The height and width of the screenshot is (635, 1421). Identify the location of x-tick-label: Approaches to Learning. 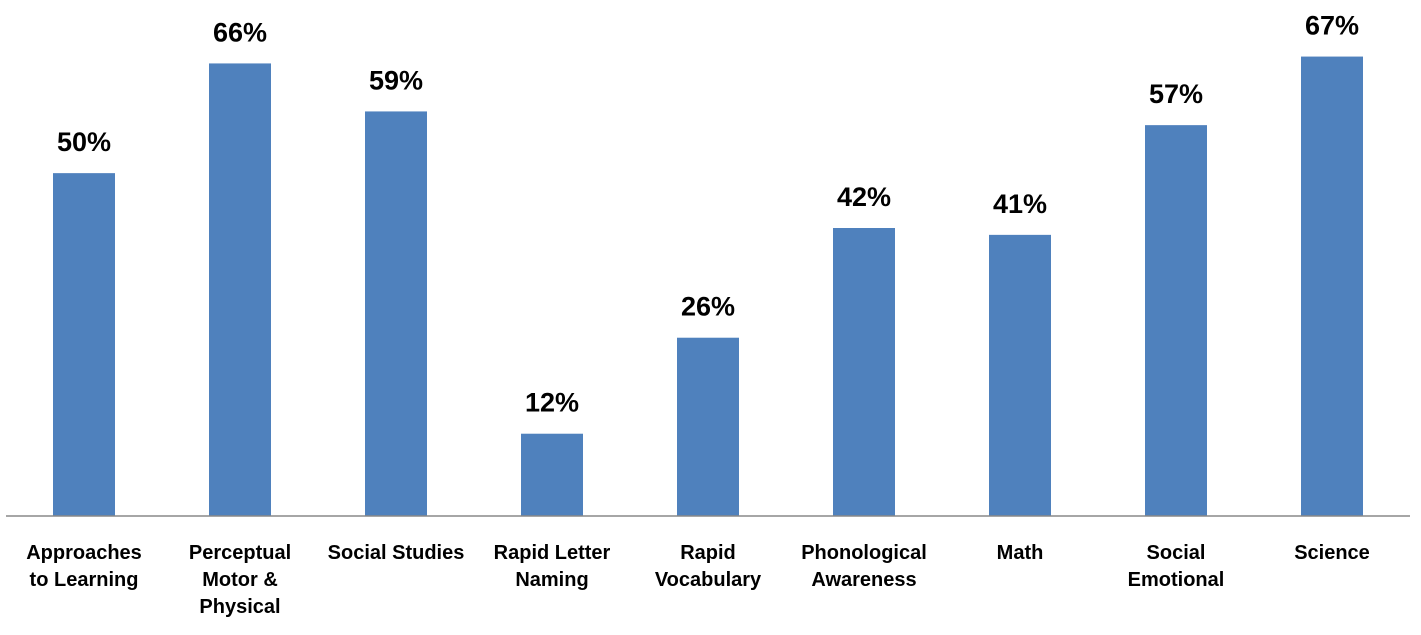
(84, 566).